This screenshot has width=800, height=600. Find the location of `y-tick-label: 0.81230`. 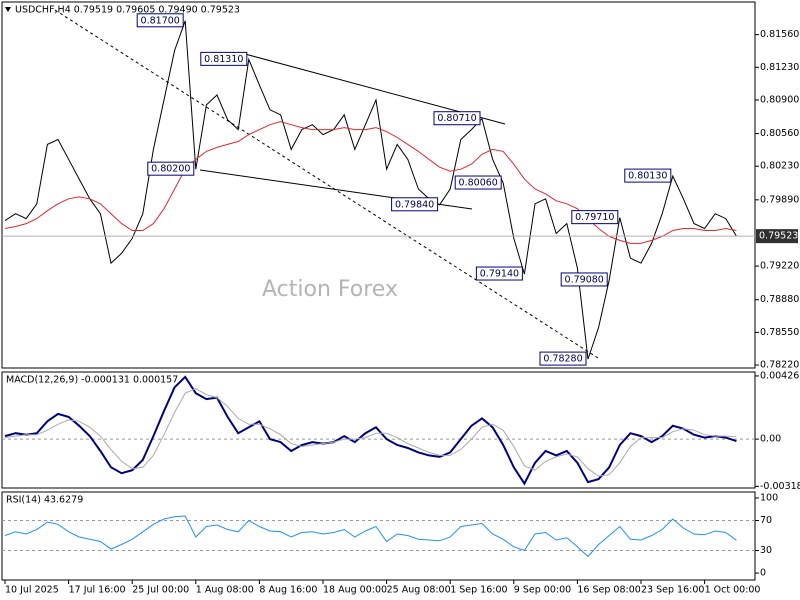

y-tick-label: 0.81230 is located at coordinates (779, 67).